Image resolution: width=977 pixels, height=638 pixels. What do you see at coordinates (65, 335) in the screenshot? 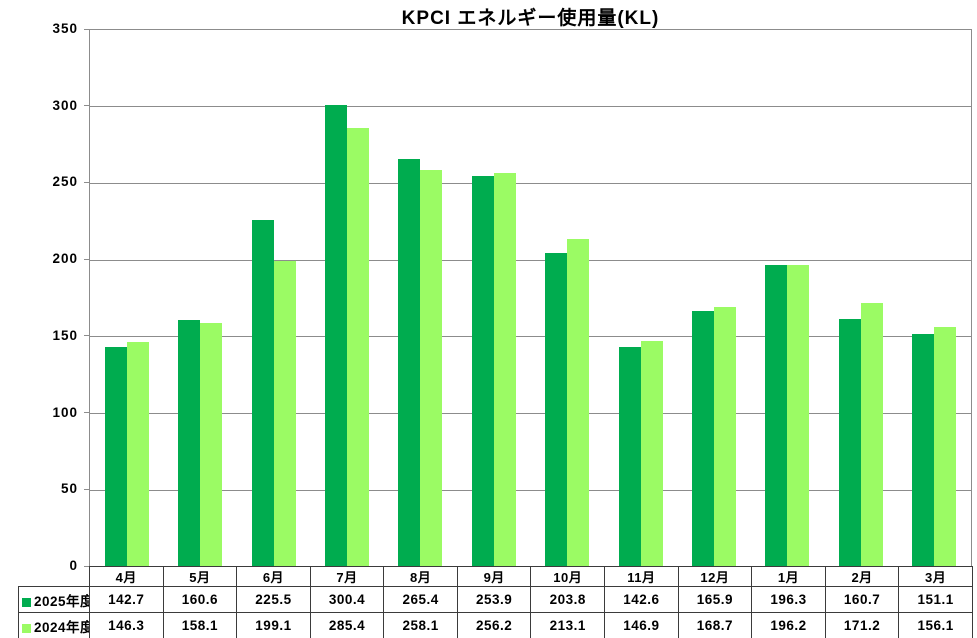
I see `y-axis-label: 150` at bounding box center [65, 335].